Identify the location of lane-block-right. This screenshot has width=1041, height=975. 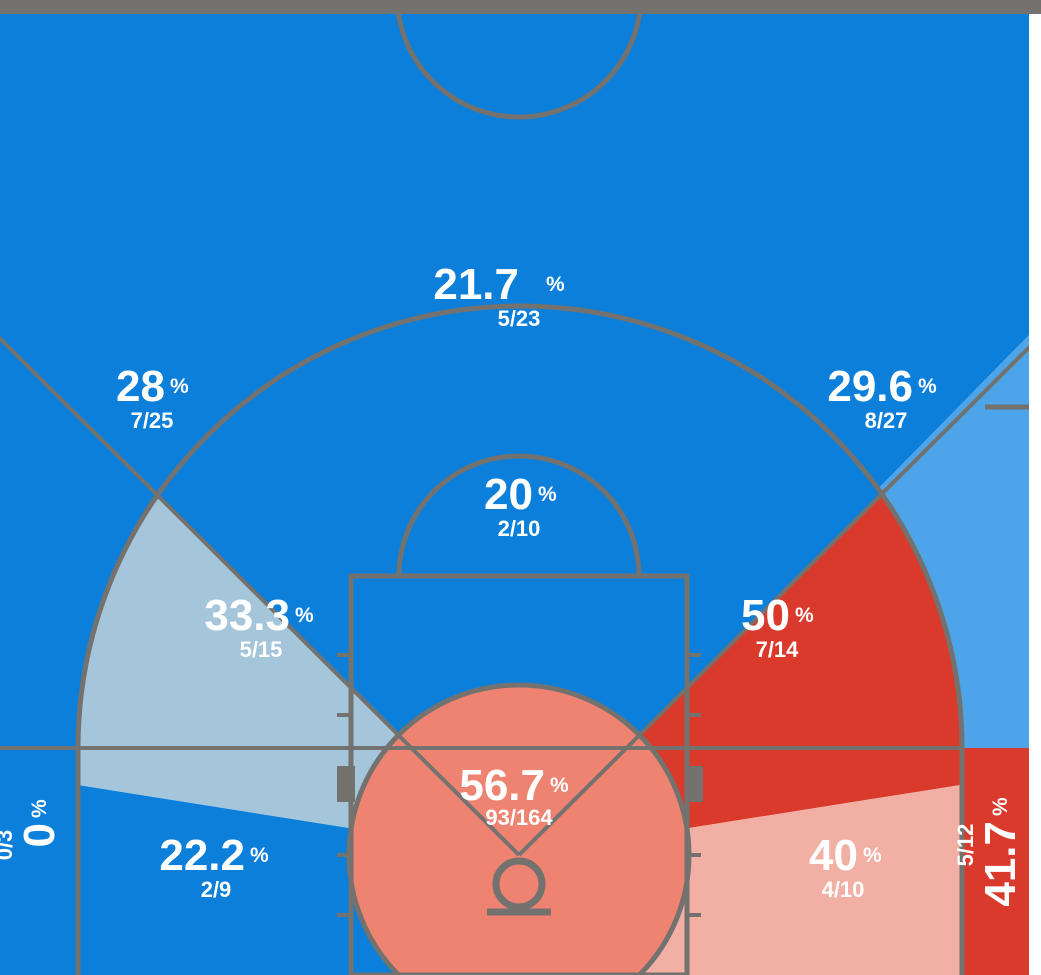
(694, 784).